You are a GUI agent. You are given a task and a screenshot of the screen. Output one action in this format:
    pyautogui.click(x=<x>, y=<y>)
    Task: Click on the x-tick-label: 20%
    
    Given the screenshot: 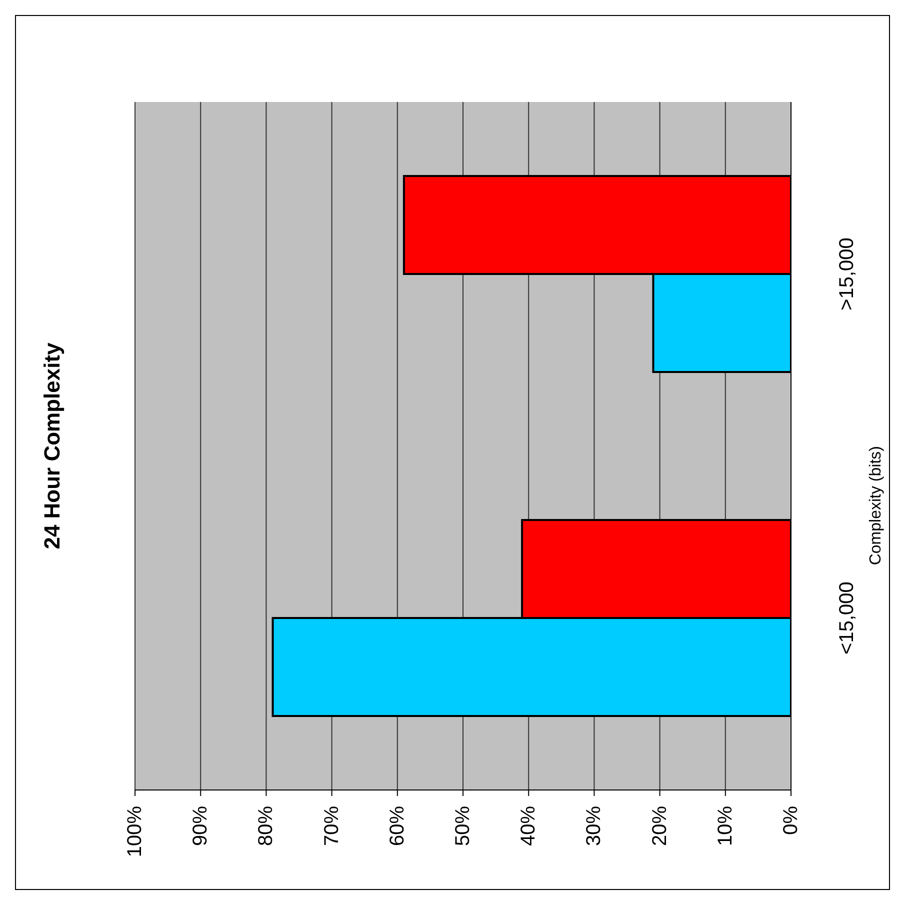 What is the action you would take?
    pyautogui.click(x=659, y=826)
    